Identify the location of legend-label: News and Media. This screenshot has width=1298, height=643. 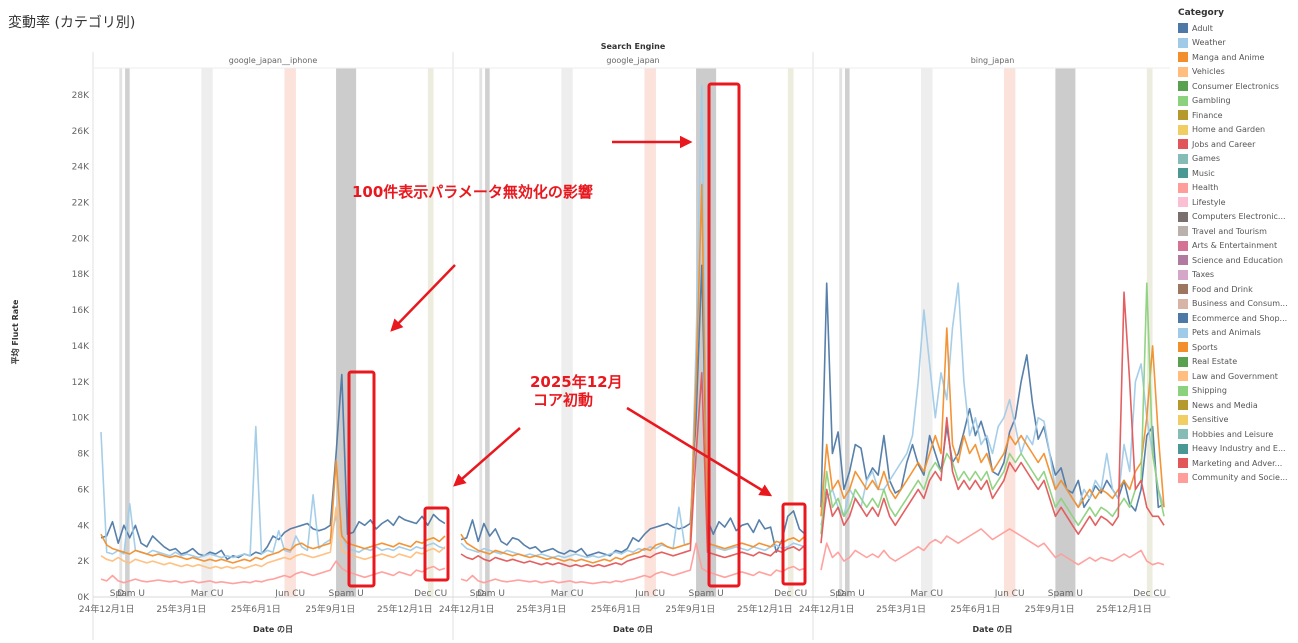
(1225, 405).